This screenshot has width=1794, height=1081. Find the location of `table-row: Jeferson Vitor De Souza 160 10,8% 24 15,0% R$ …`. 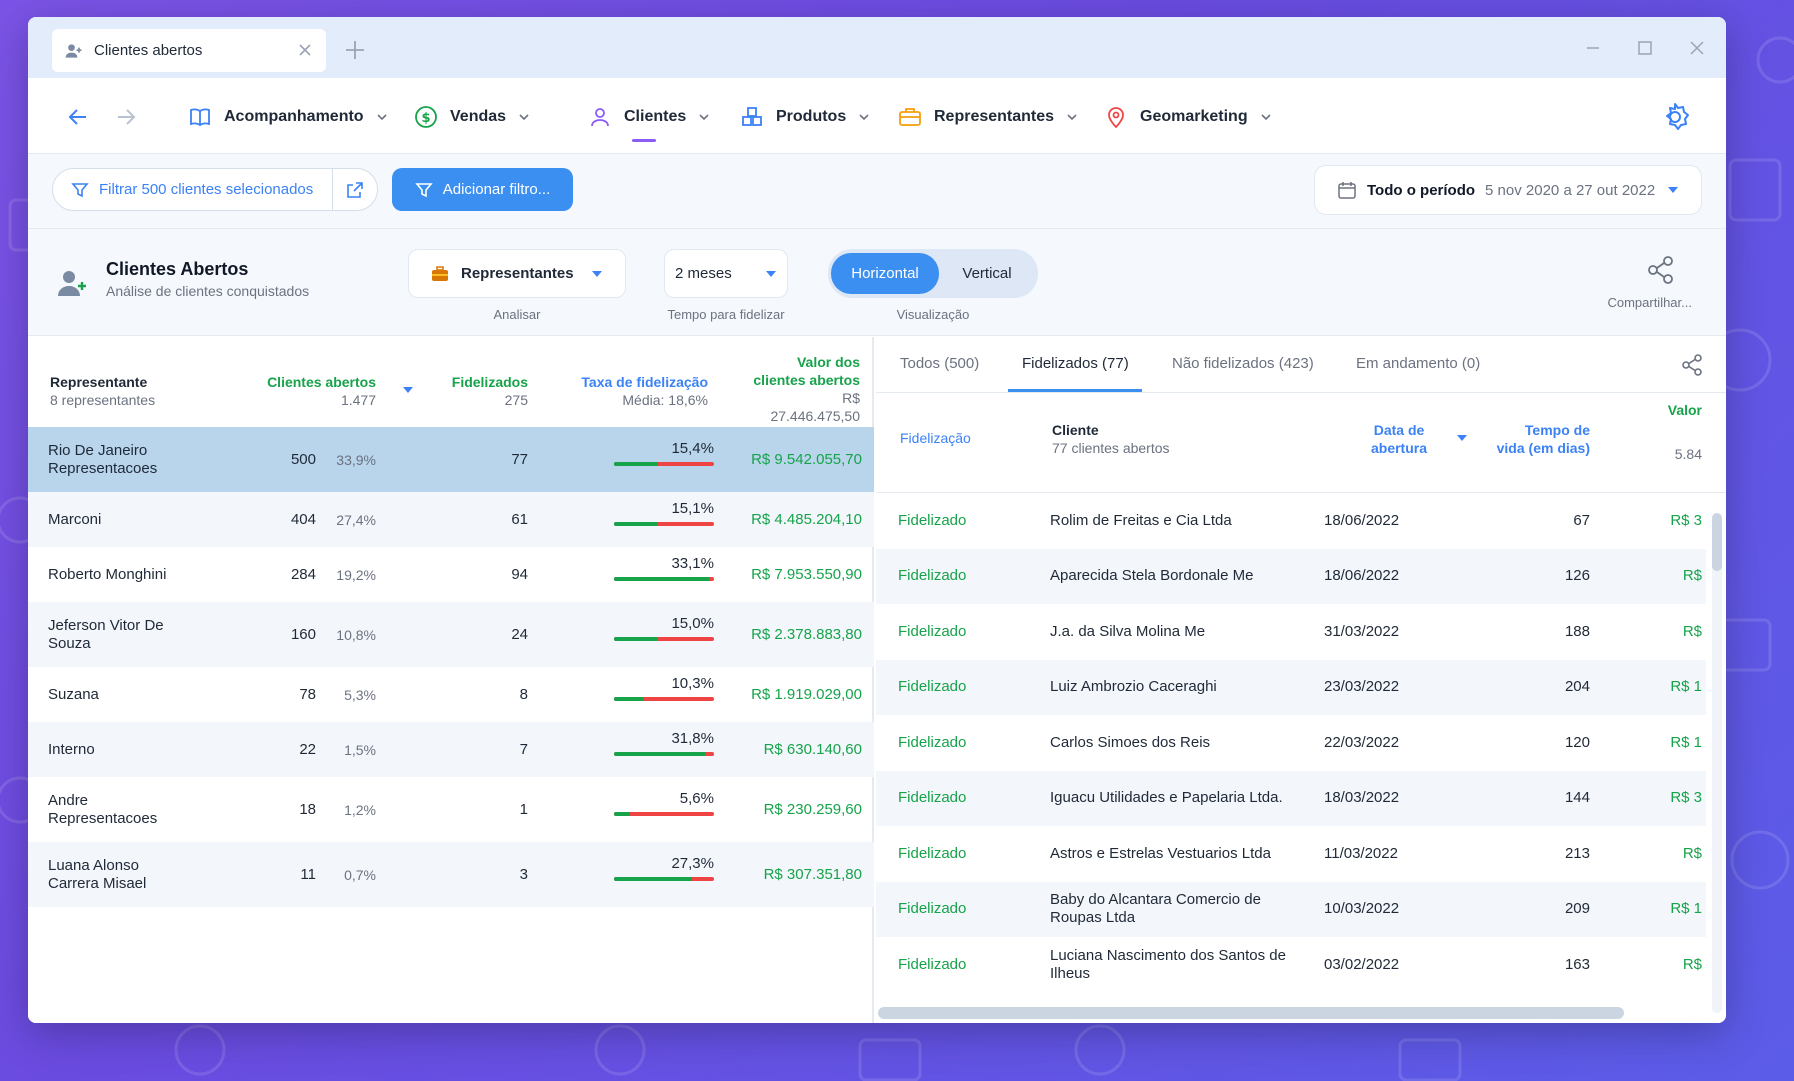

table-row: Jeferson Vitor De Souza 160 10,8% 24 15,0% R$ … is located at coordinates (451, 634).